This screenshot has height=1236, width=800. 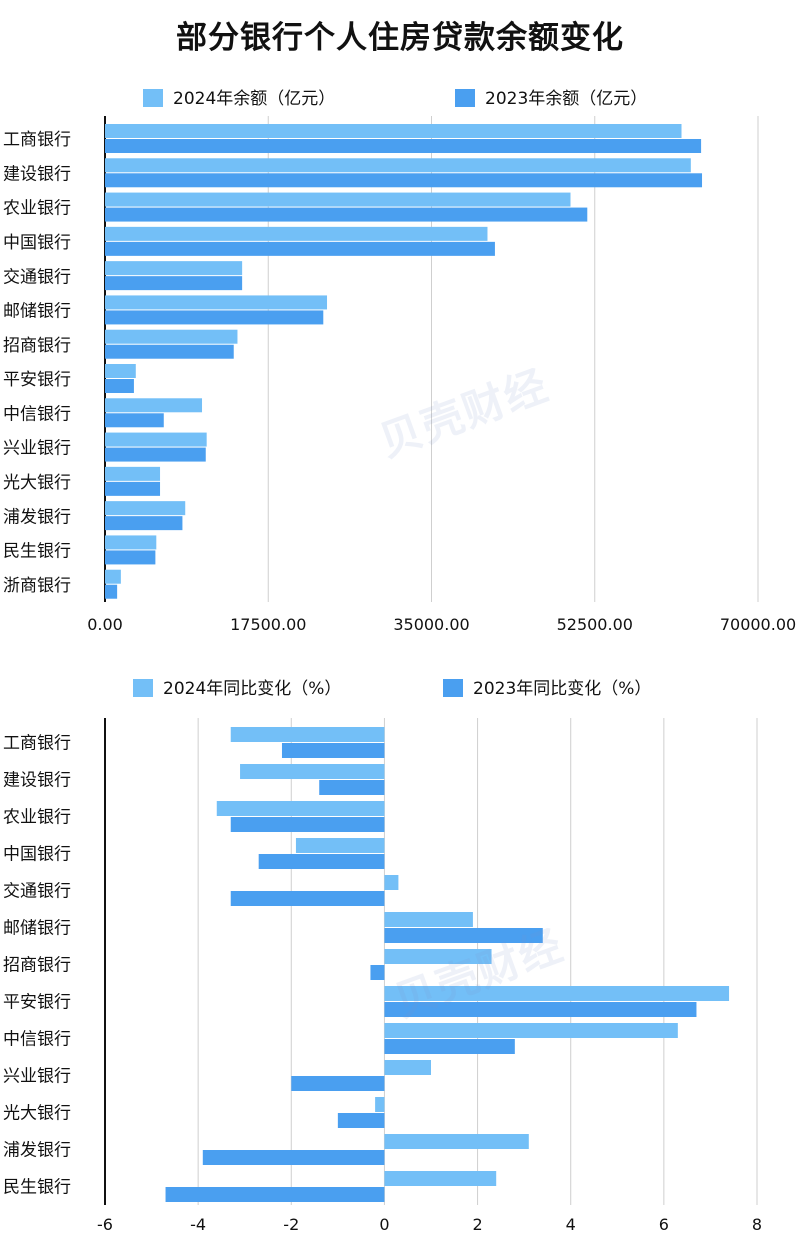 I want to click on x-tick-label: -4, so click(x=198, y=1224).